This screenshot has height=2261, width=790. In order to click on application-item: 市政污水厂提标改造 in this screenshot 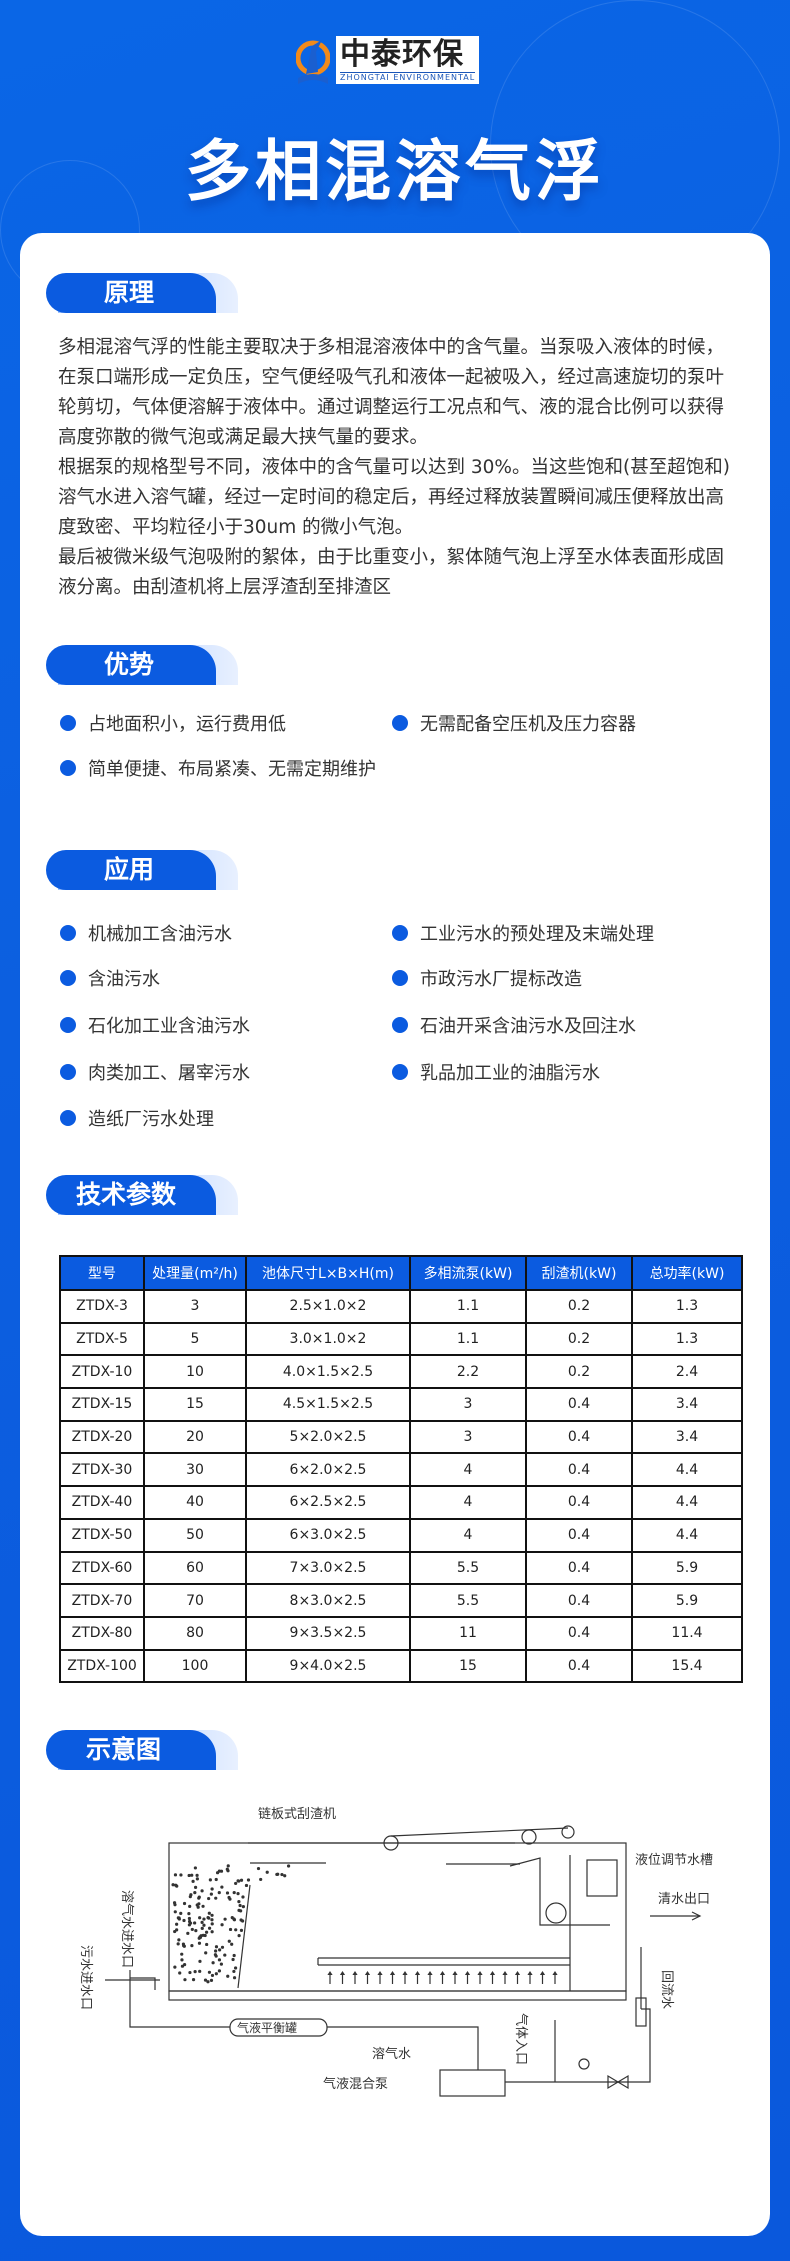, I will do `click(487, 978)`.